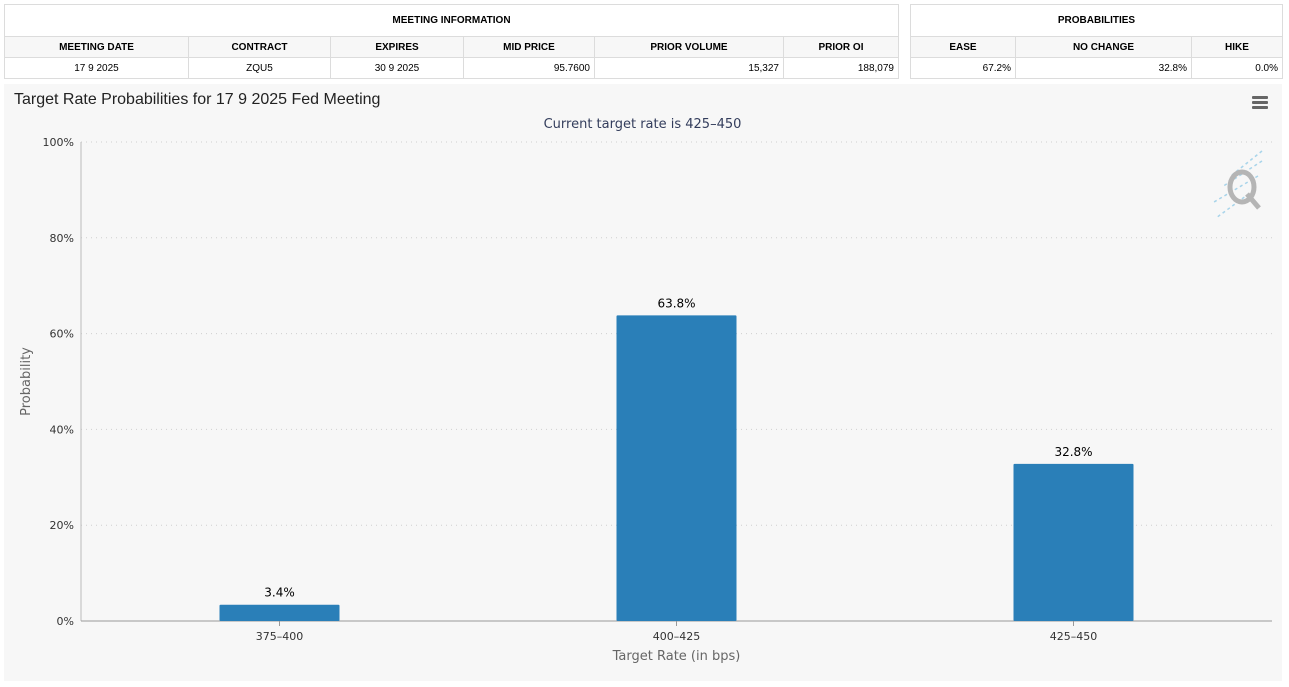 The image size is (1289, 687). I want to click on probabilities-title: PROBABILITIES, so click(1096, 20).